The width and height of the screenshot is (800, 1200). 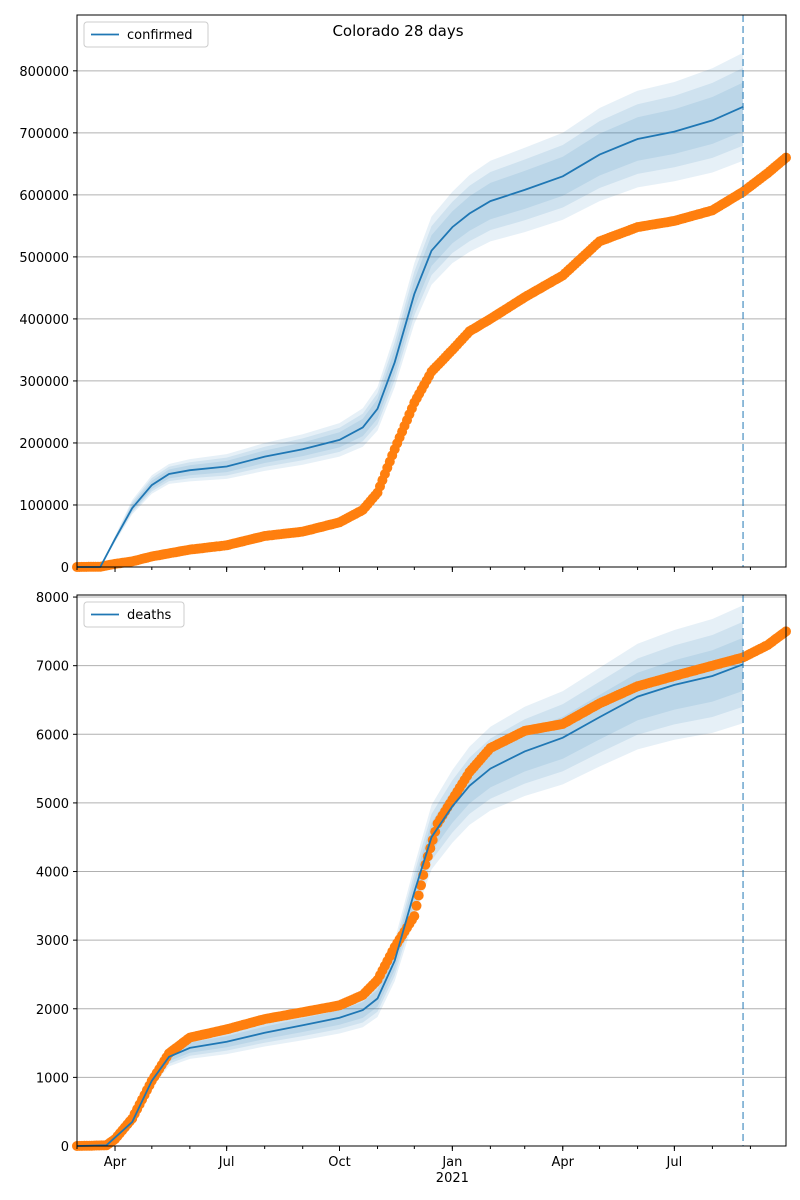 I want to click on y-tick-label: 8000, so click(x=52, y=598).